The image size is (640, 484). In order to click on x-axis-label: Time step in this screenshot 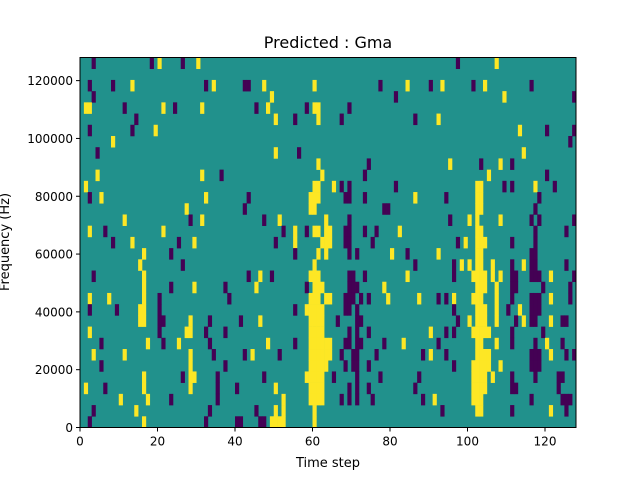, I will do `click(327, 463)`.